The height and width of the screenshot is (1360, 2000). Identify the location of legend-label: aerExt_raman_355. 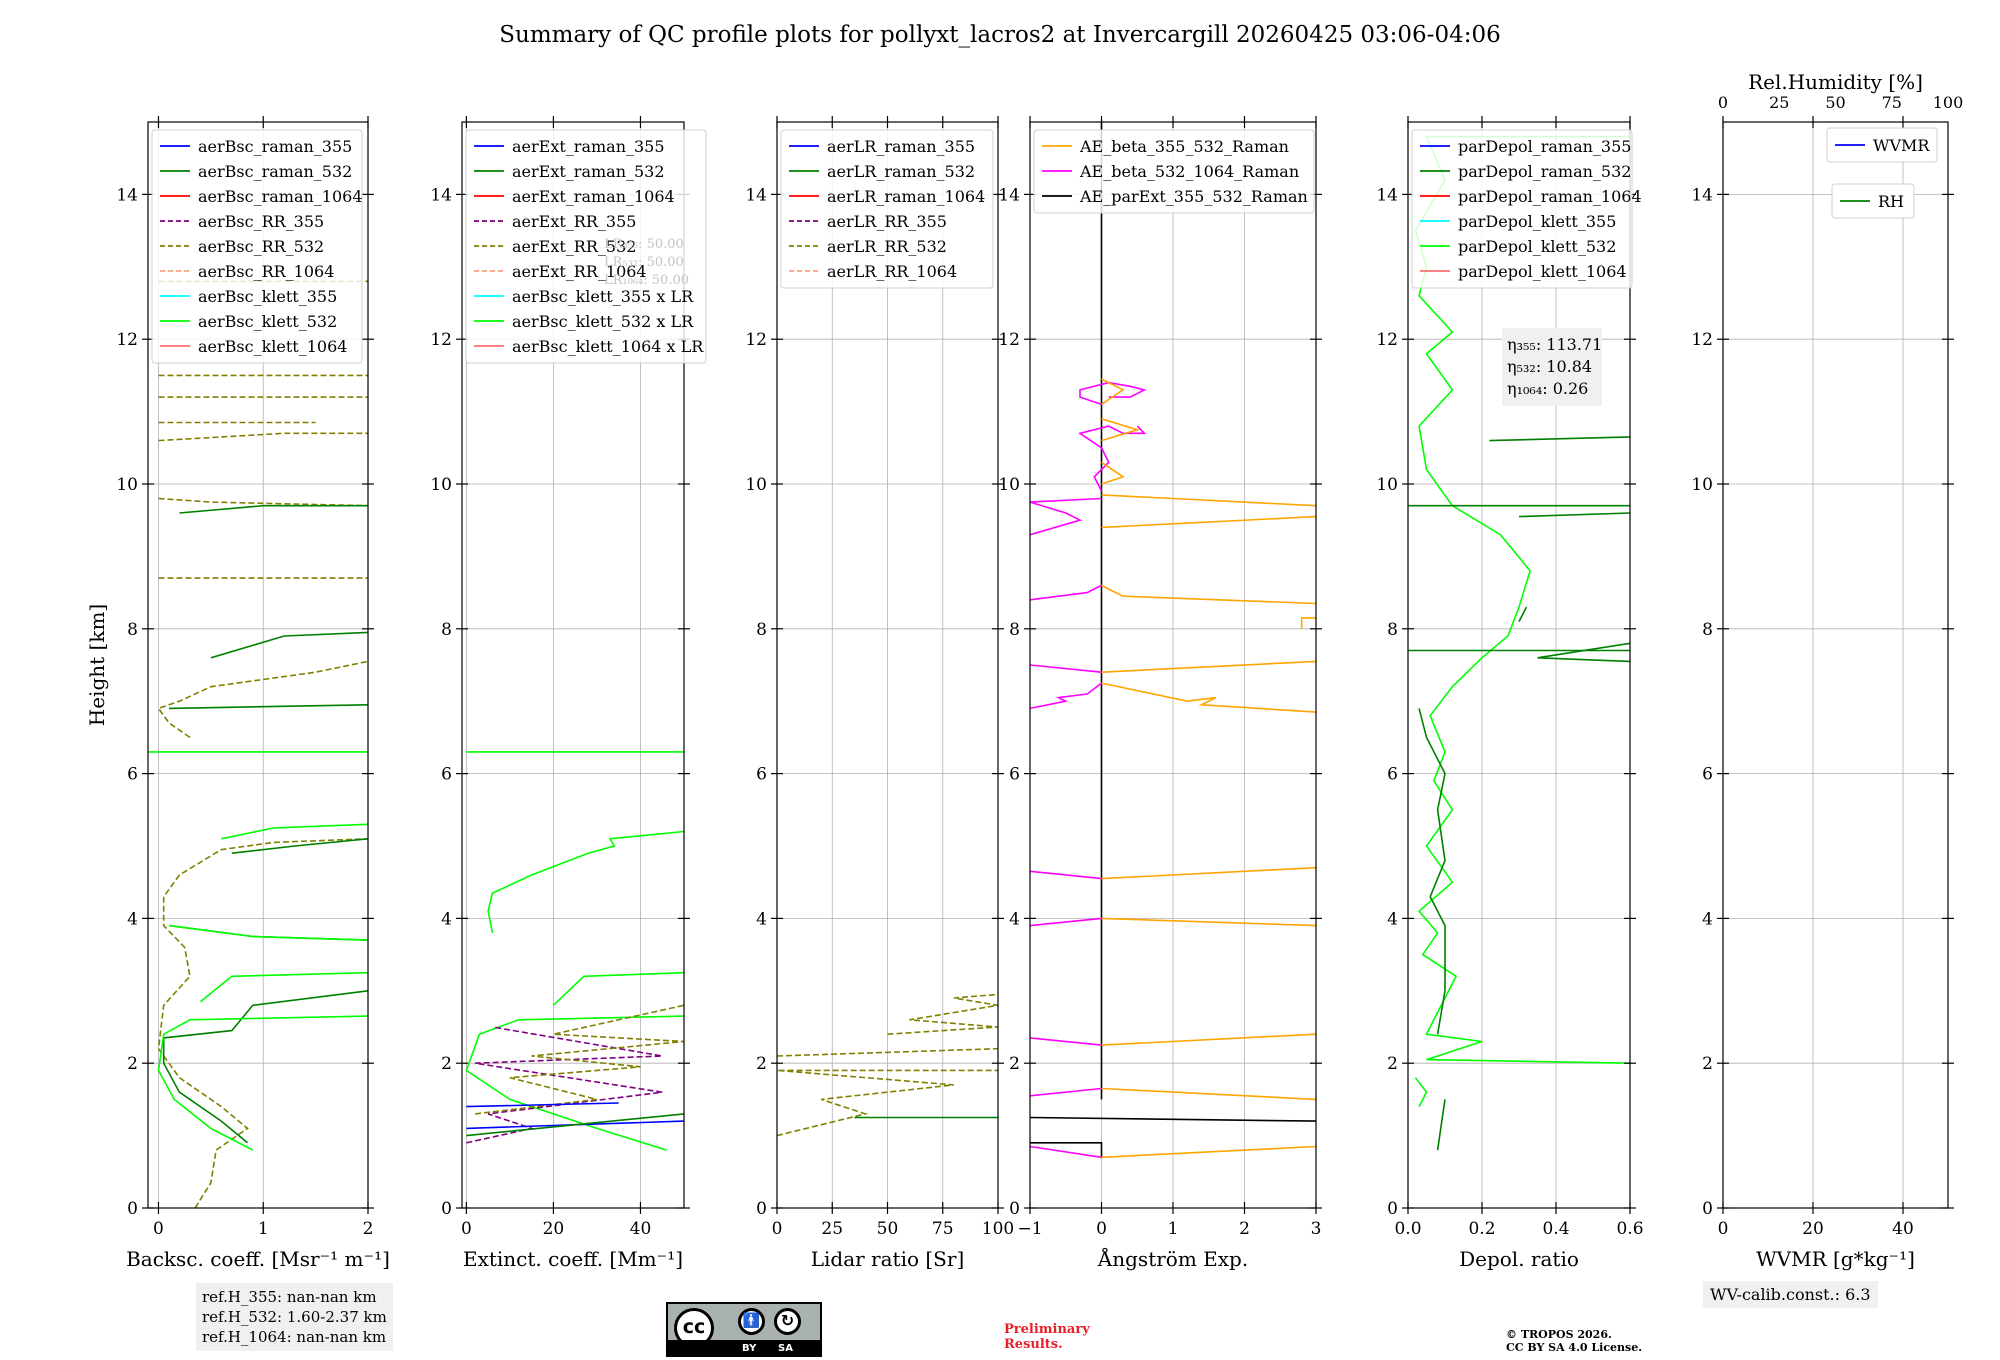
(588, 146).